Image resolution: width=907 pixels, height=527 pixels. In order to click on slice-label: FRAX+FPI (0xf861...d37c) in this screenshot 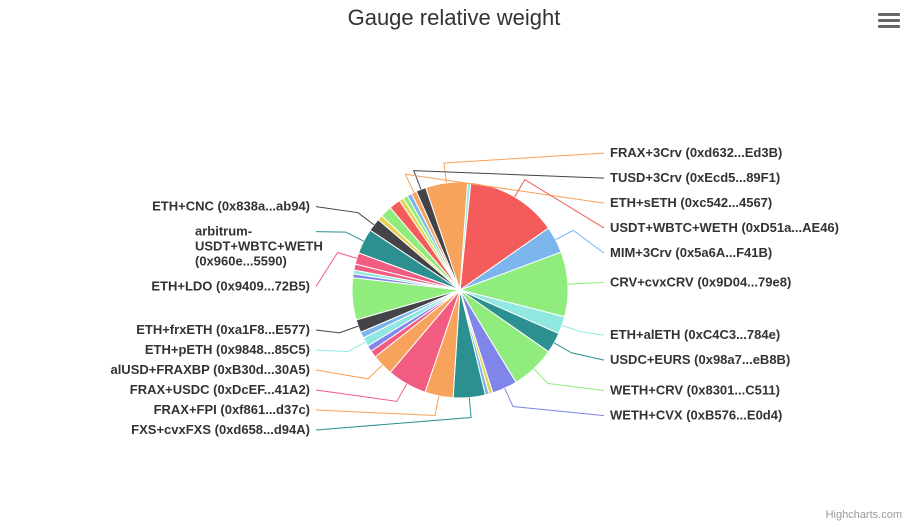, I will do `click(232, 409)`.